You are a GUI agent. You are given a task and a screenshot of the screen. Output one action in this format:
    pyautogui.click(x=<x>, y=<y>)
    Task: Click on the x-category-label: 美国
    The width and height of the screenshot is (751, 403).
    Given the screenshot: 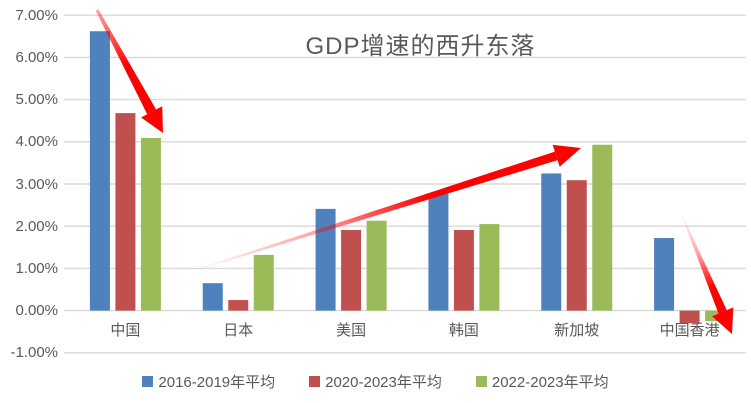 What is the action you would take?
    pyautogui.click(x=351, y=330)
    